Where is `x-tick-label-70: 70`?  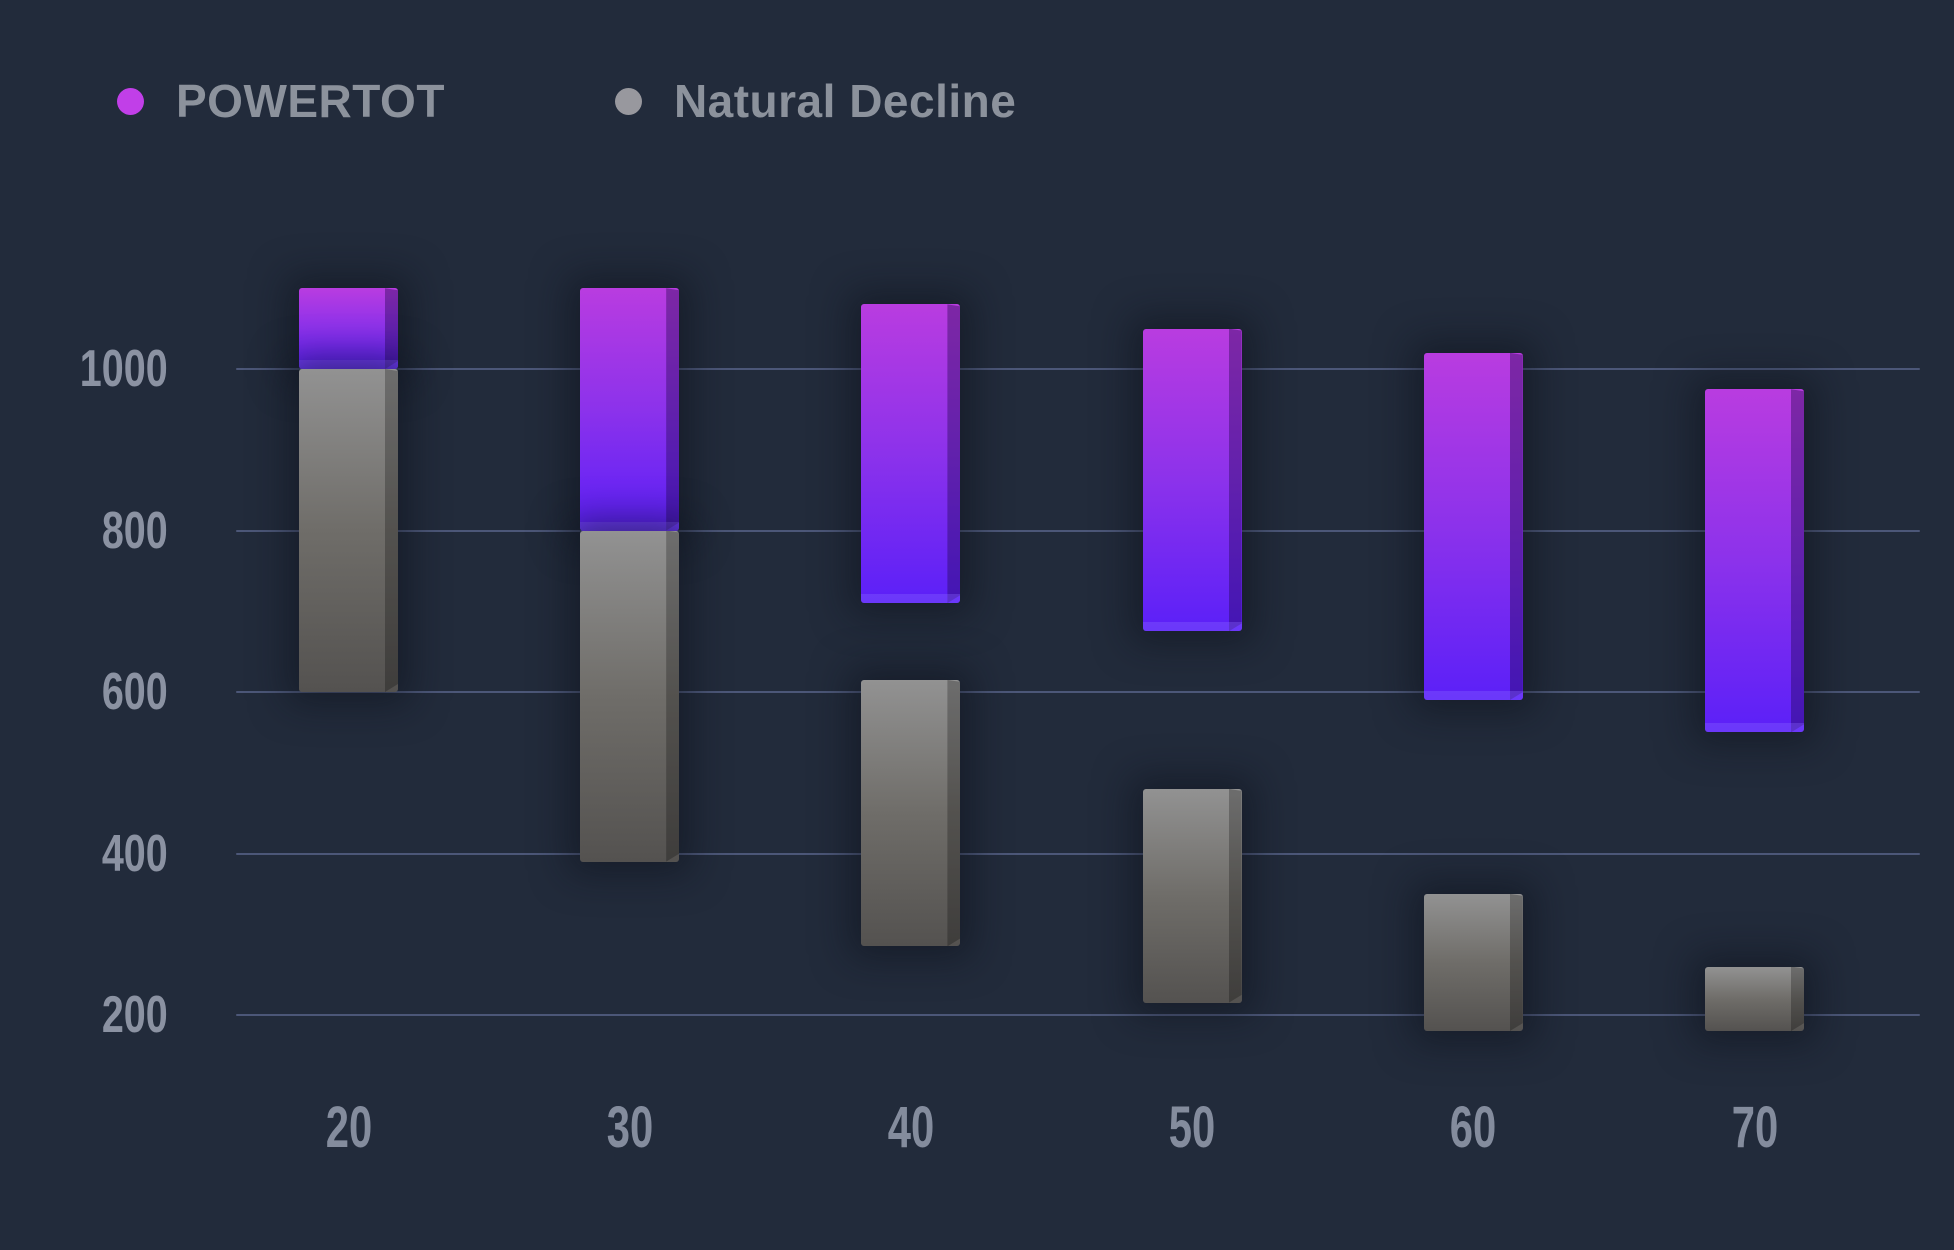
x-tick-label-70: 70 is located at coordinates (1754, 1128).